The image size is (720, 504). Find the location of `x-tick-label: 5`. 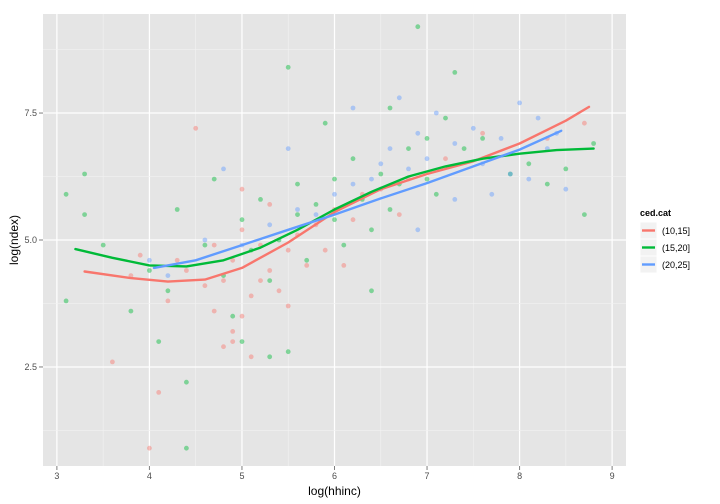

x-tick-label: 5 is located at coordinates (241, 476).